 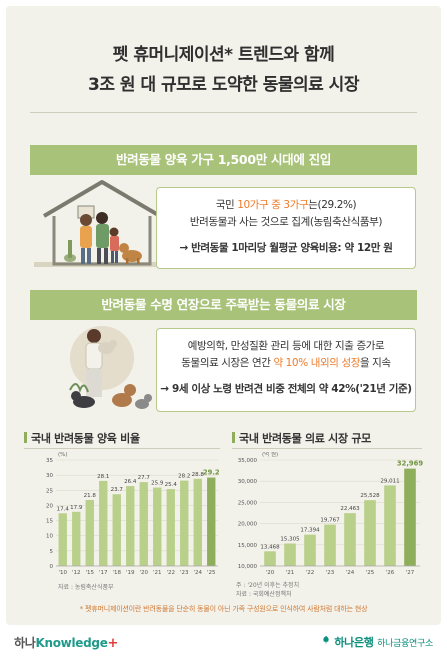 I want to click on y-tick-label: 10, so click(x=49, y=537).